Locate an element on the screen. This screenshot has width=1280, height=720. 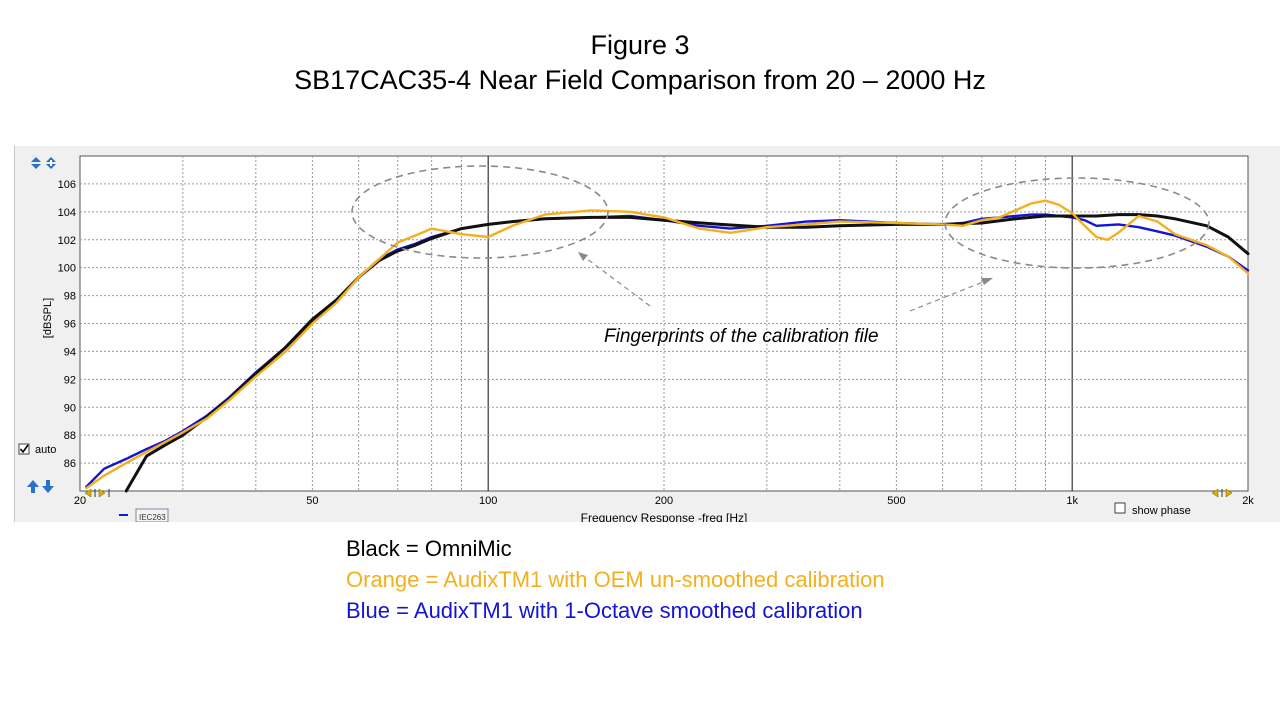
x-tick-label: 100 is located at coordinates (488, 501).